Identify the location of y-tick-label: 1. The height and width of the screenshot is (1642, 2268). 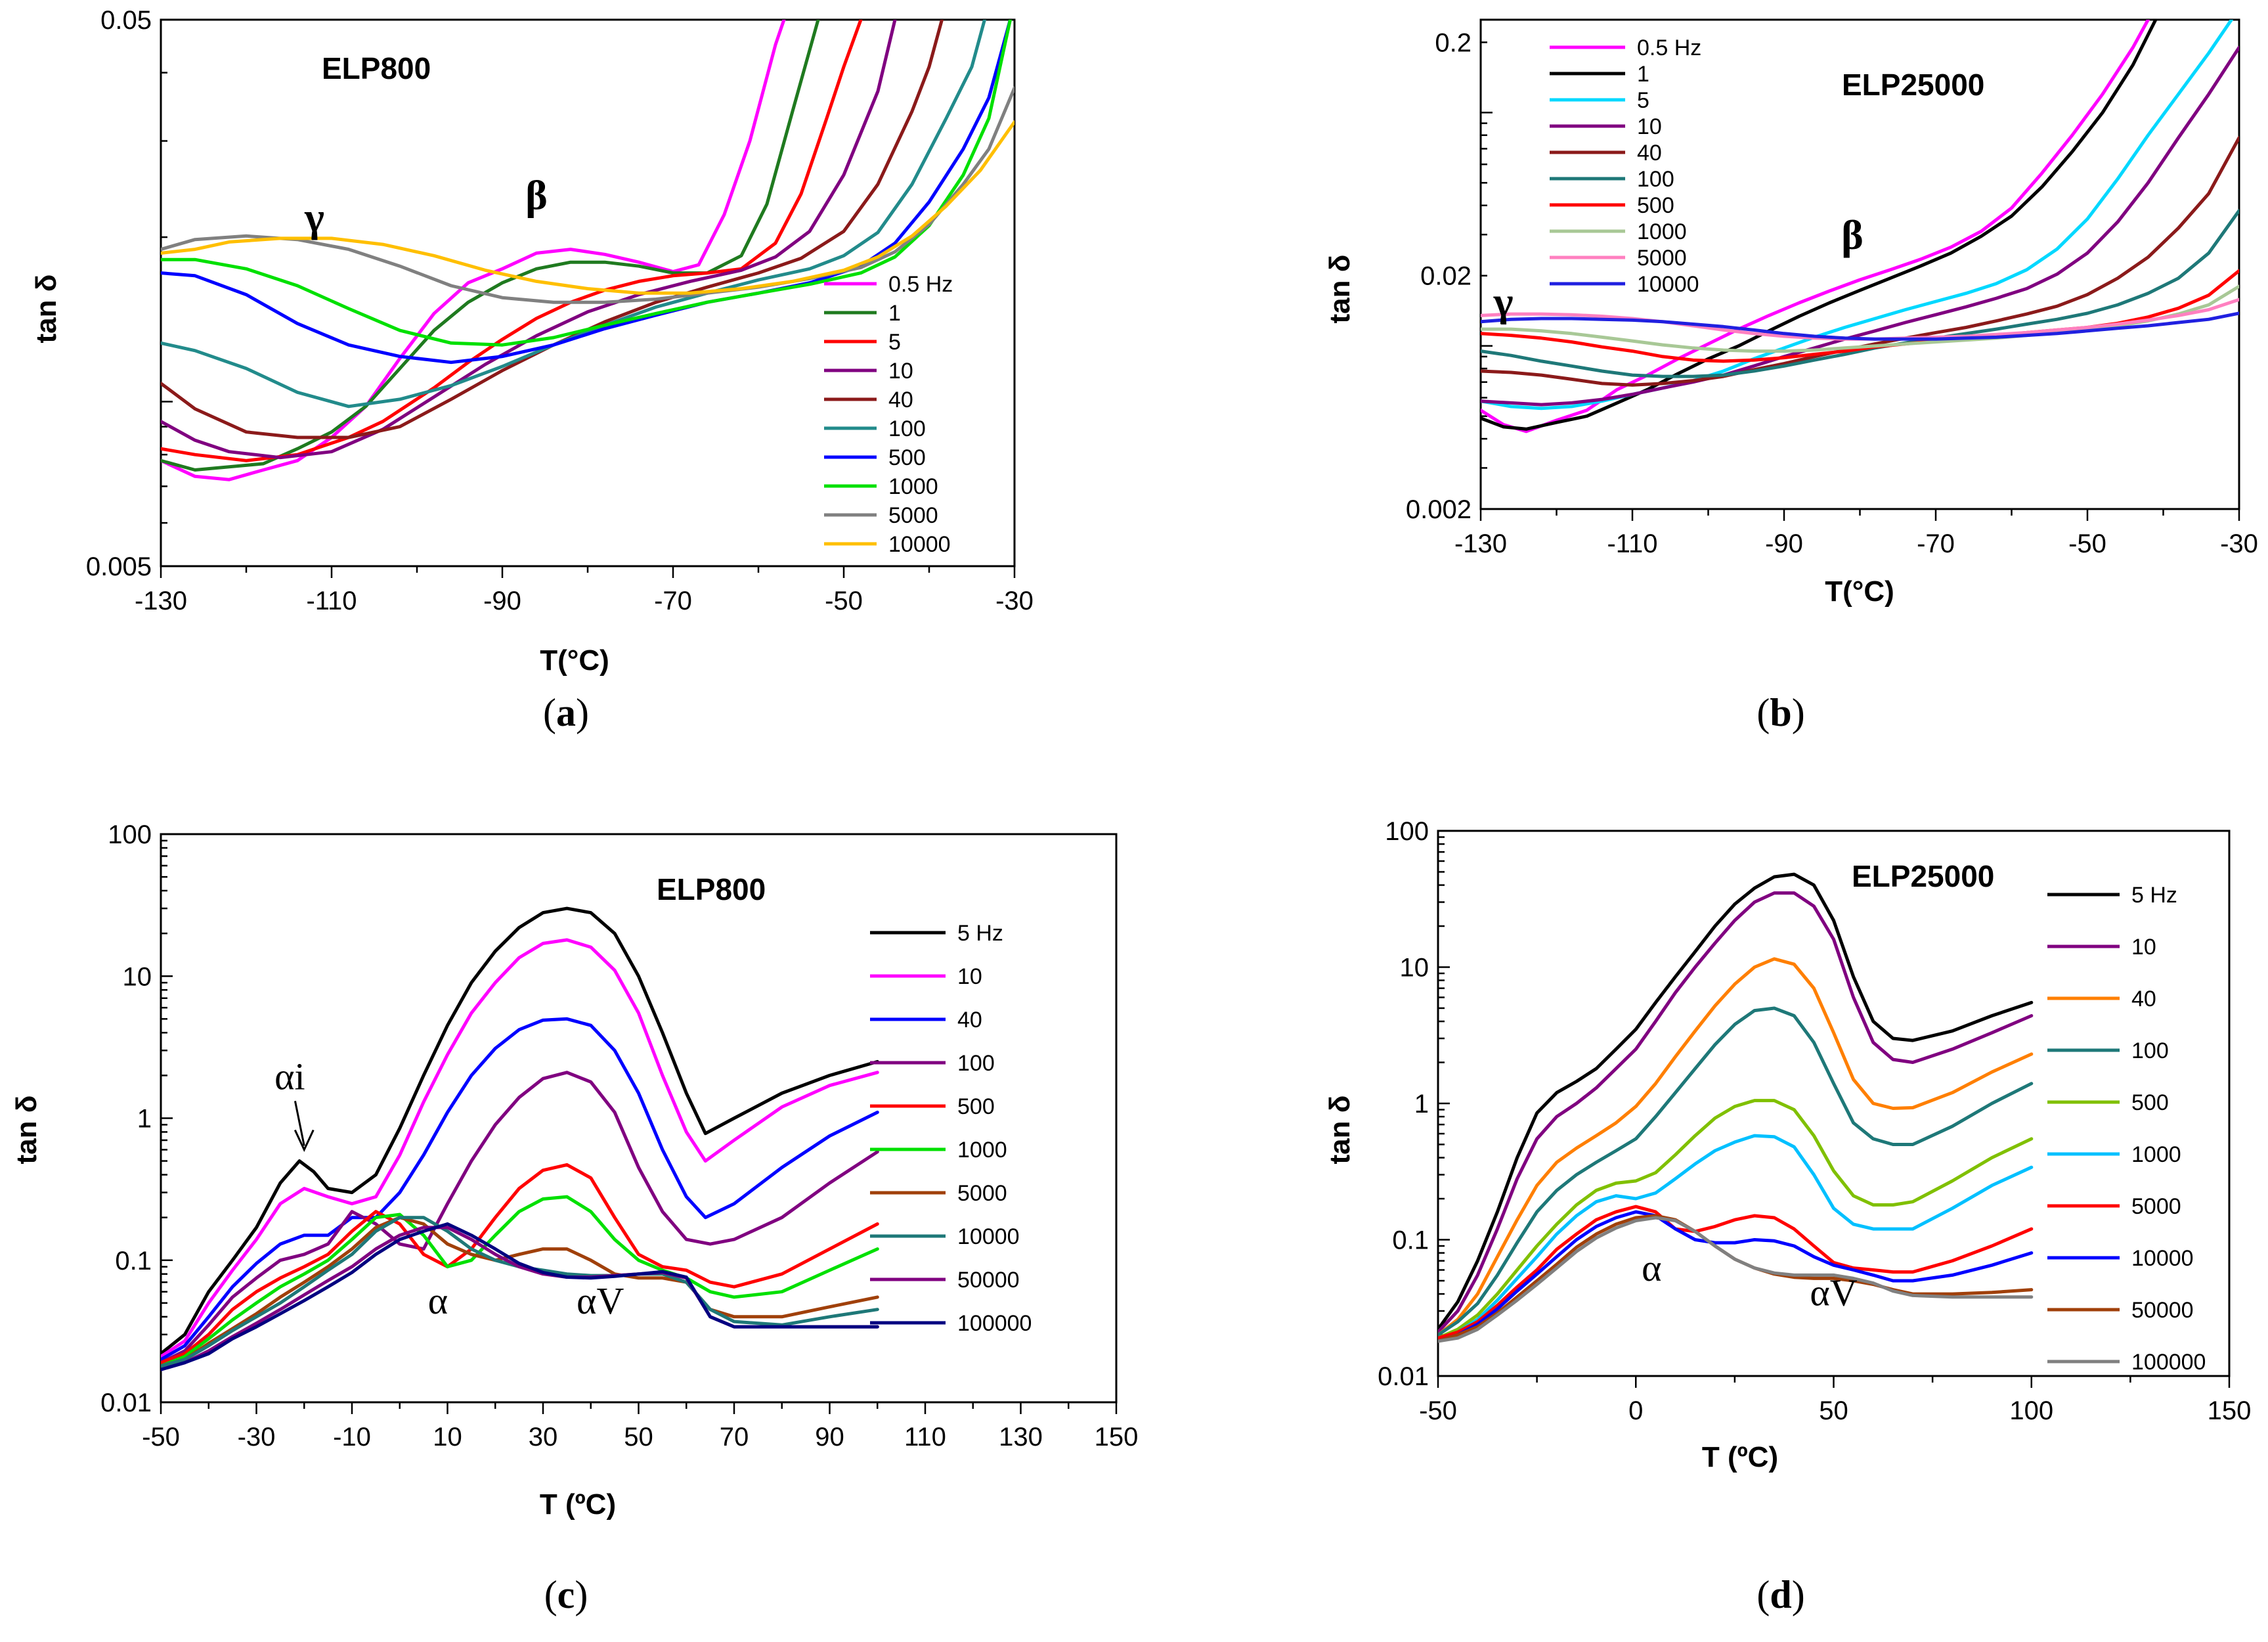
(1421, 1104).